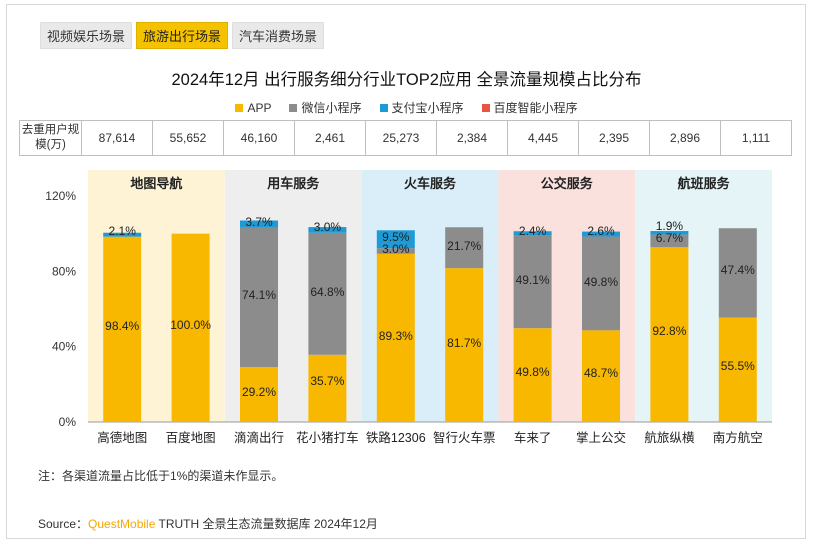 The height and width of the screenshot is (544, 813). I want to click on y-tick-label: 120%, so click(60, 196).